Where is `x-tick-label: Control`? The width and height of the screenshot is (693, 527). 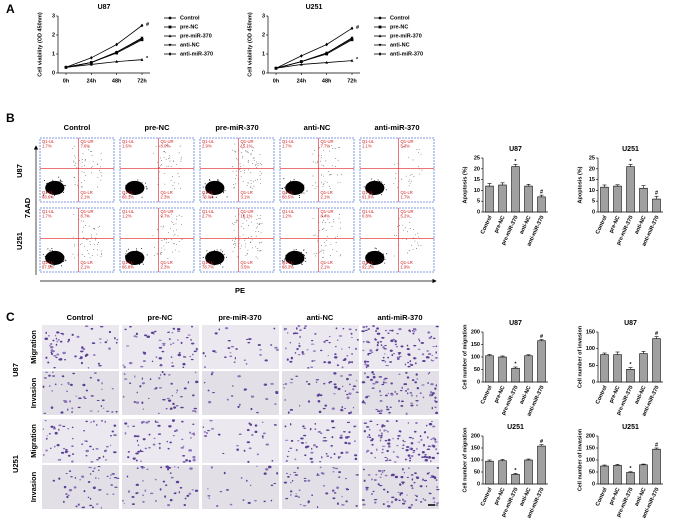
x-tick-label: Control is located at coordinates (487, 225).